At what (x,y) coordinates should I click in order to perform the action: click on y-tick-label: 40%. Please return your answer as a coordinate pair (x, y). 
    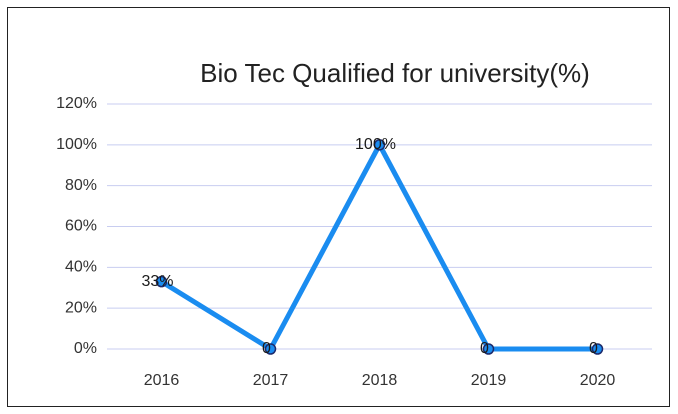
    Looking at the image, I should click on (81, 267).